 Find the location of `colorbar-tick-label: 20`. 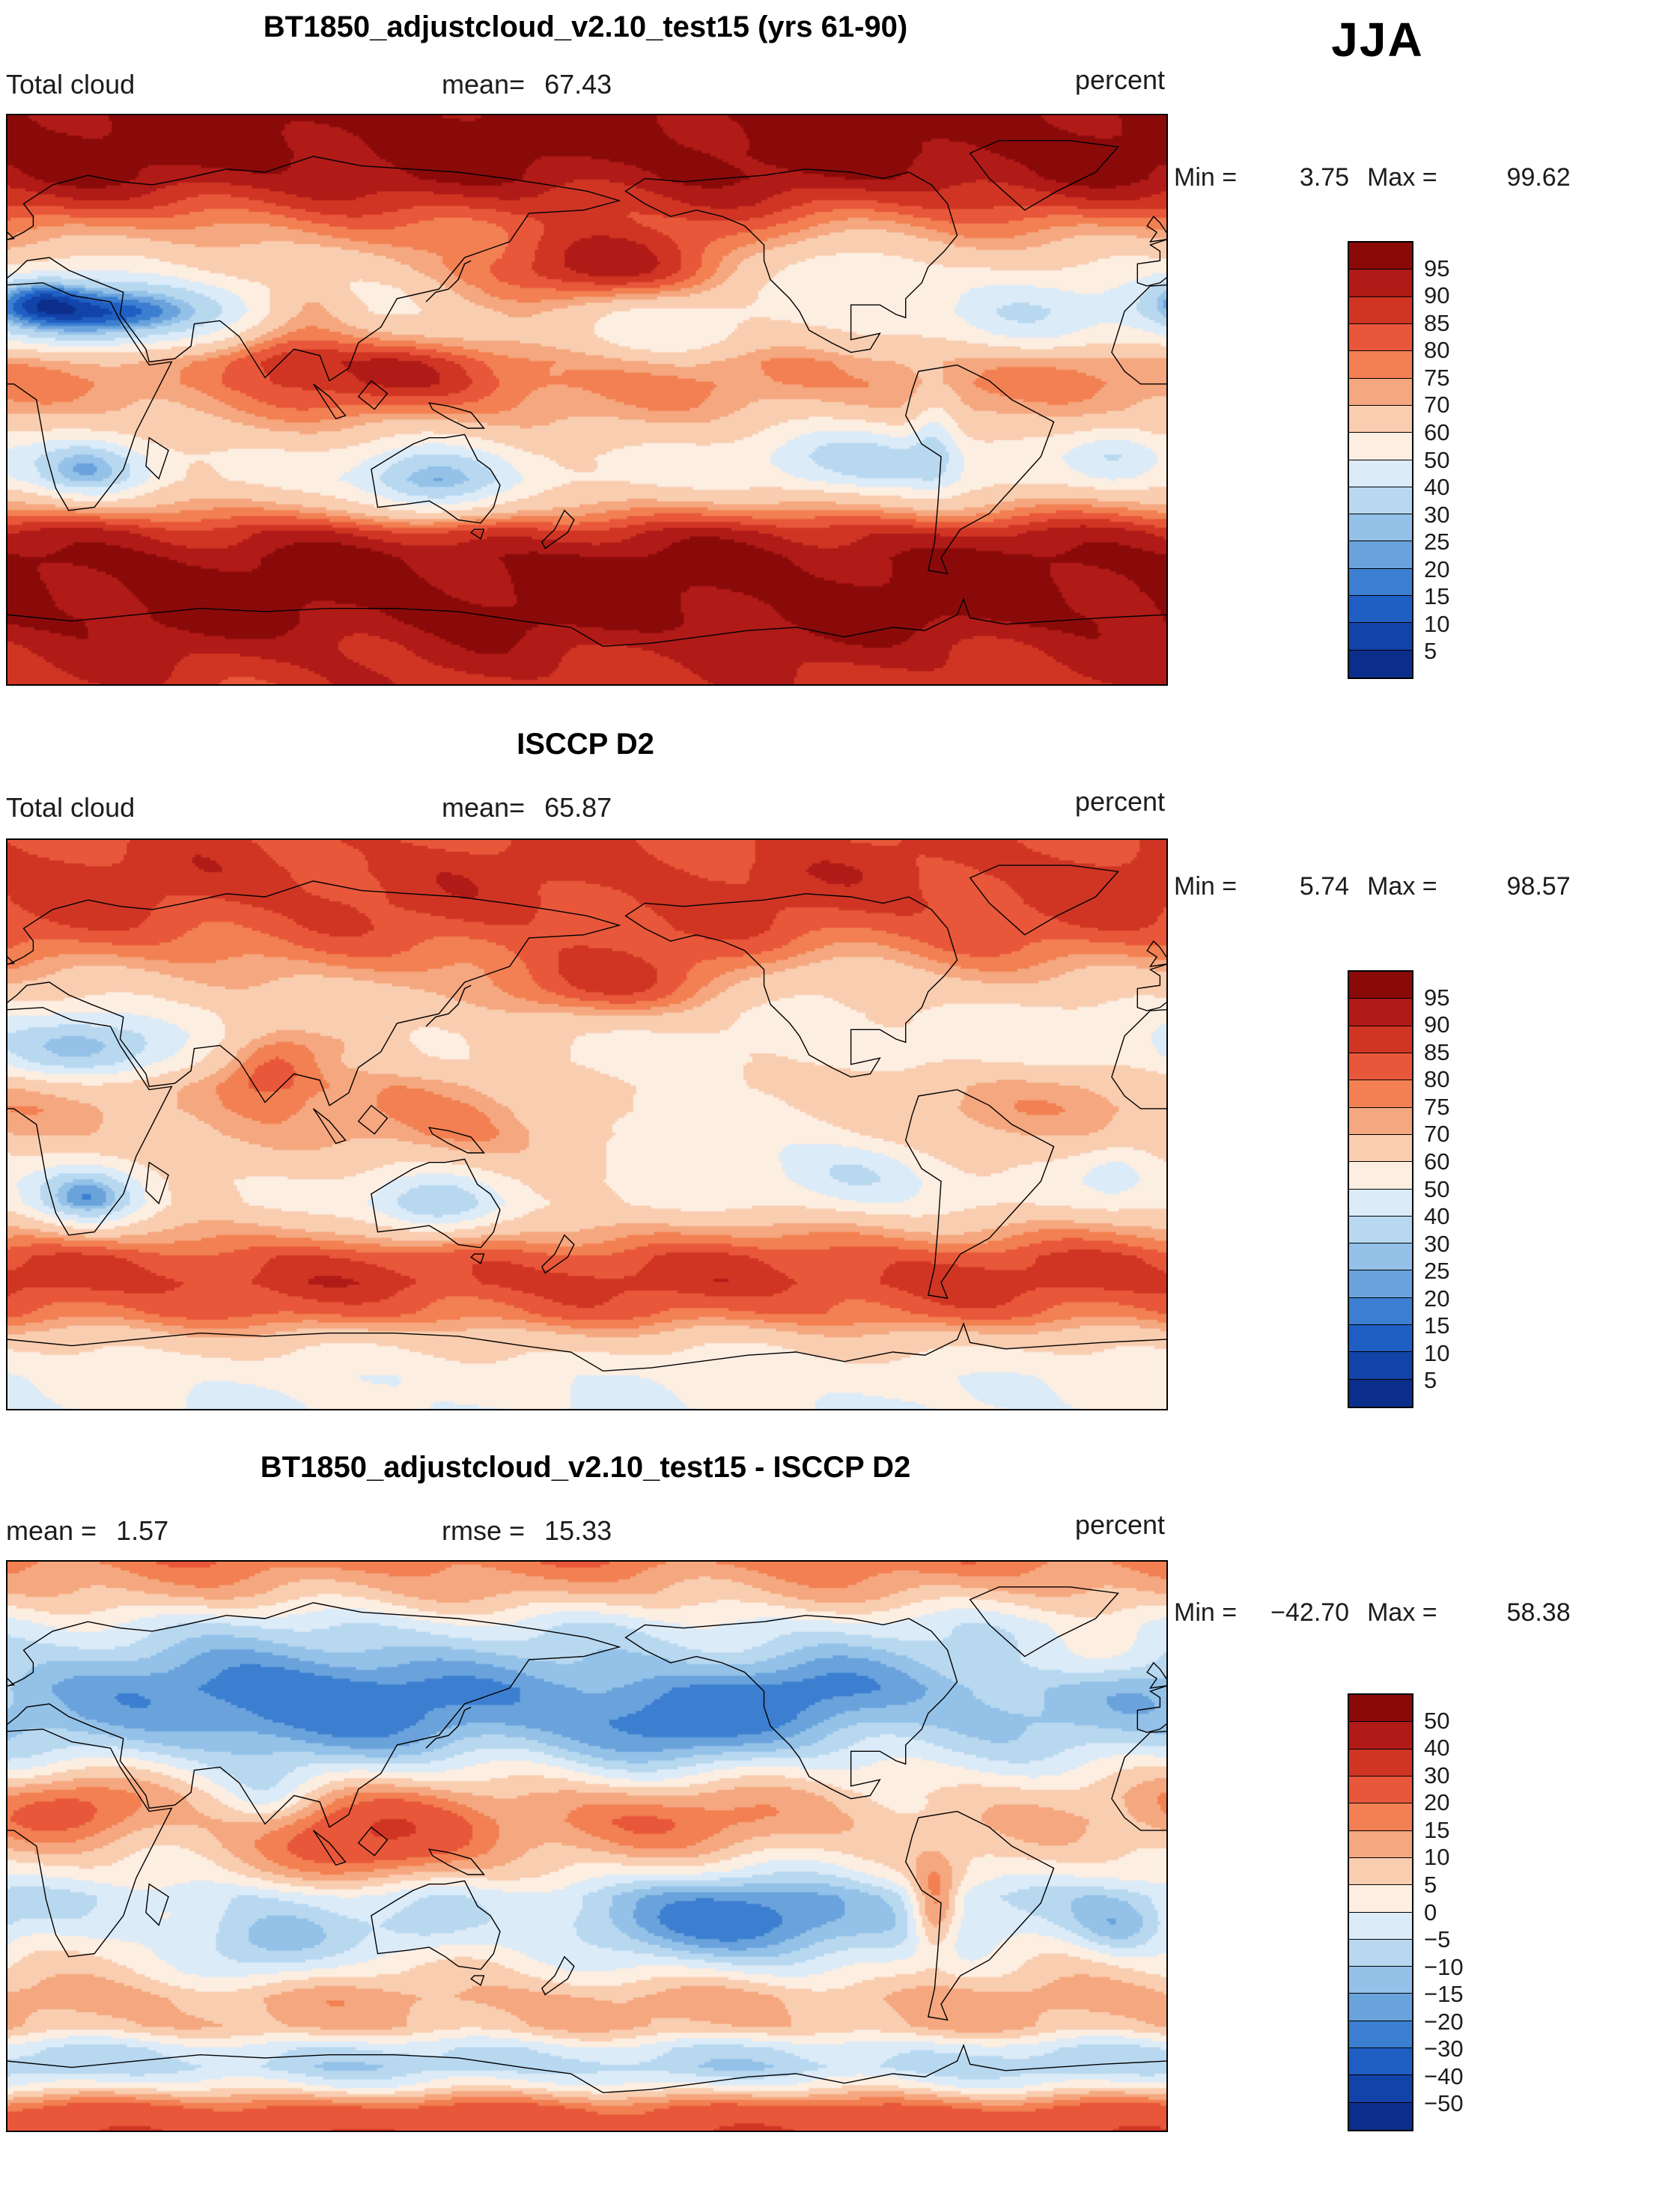

colorbar-tick-label: 20 is located at coordinates (1437, 1802).